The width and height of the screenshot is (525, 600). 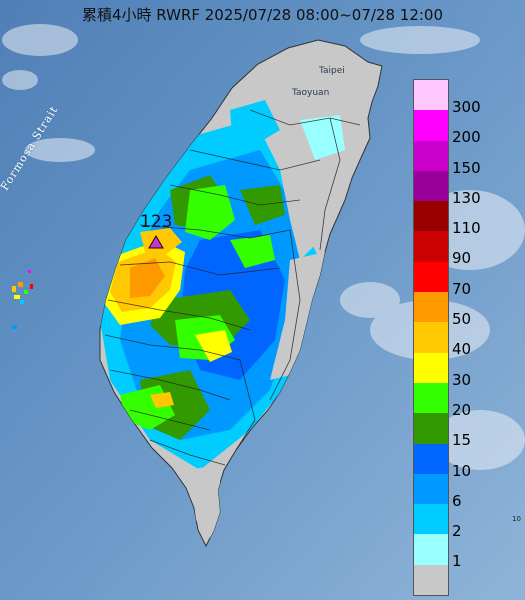 I want to click on place-label-taoyuan: Taoyuan, so click(x=311, y=93).